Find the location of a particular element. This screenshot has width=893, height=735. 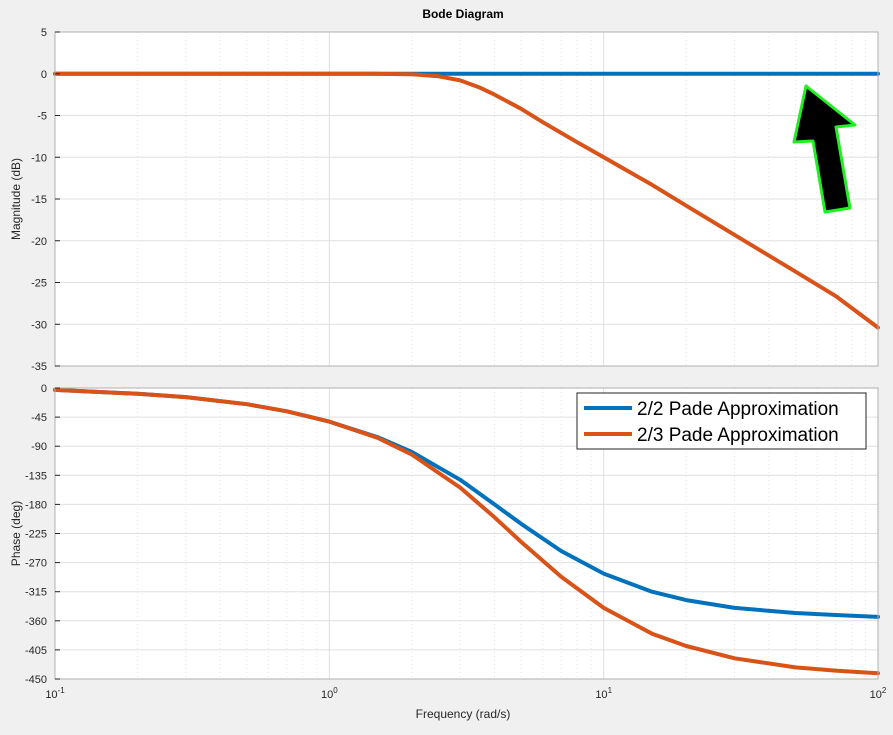

magnitude-y-ticks: 5 0 -5 -10 -15 -20 -25 -30 -35 is located at coordinates (45, 200).